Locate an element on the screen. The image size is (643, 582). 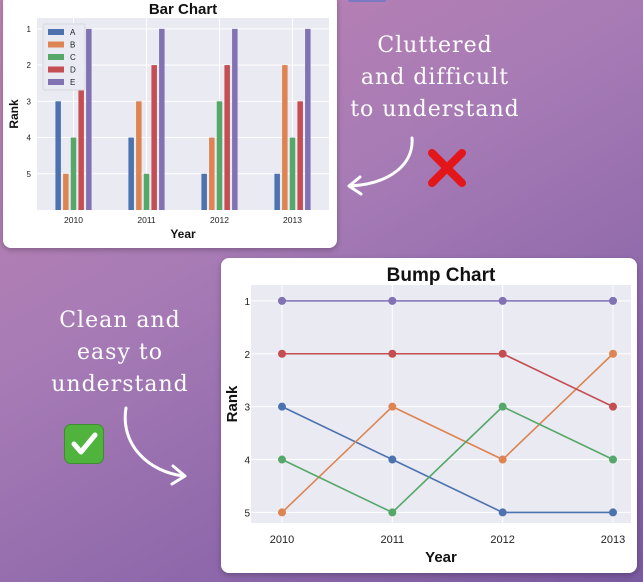
chart-title: Bump Chart is located at coordinates (441, 275).